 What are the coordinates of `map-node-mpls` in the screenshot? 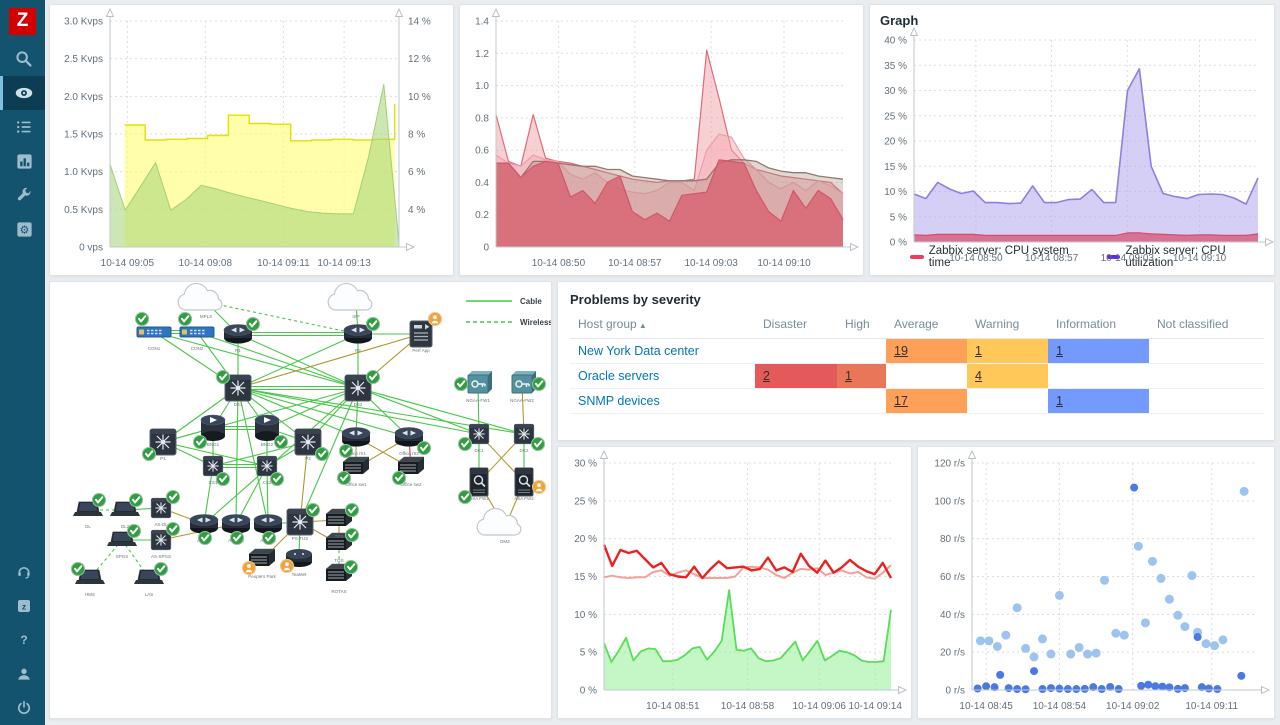 It's located at (200, 296).